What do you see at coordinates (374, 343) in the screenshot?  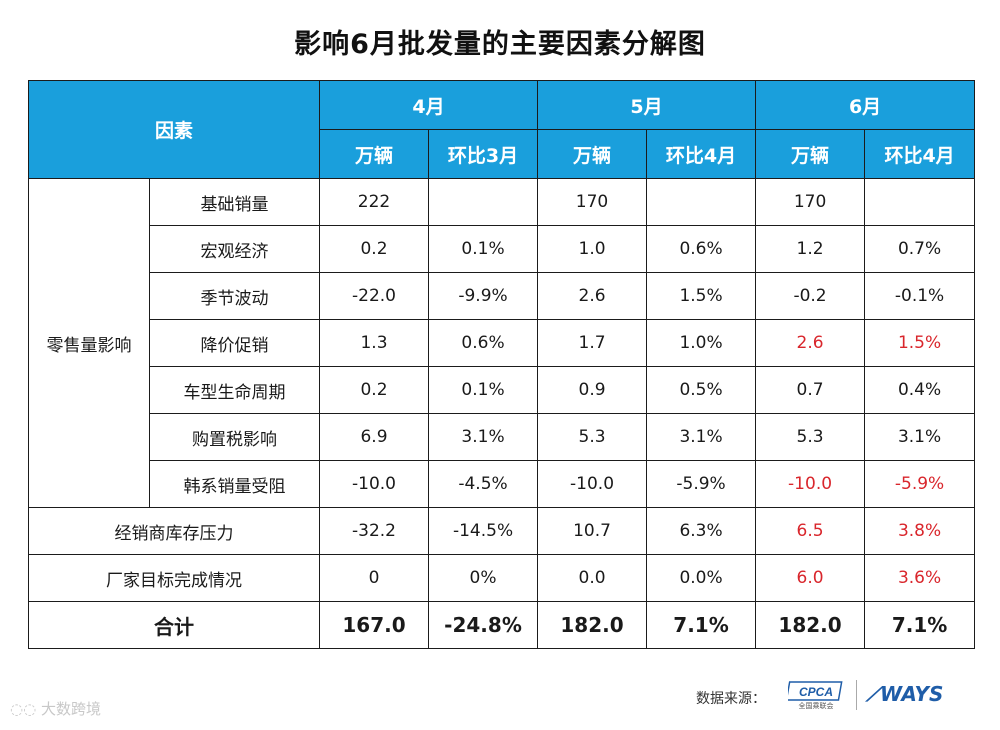 I see `cell: 1.3` at bounding box center [374, 343].